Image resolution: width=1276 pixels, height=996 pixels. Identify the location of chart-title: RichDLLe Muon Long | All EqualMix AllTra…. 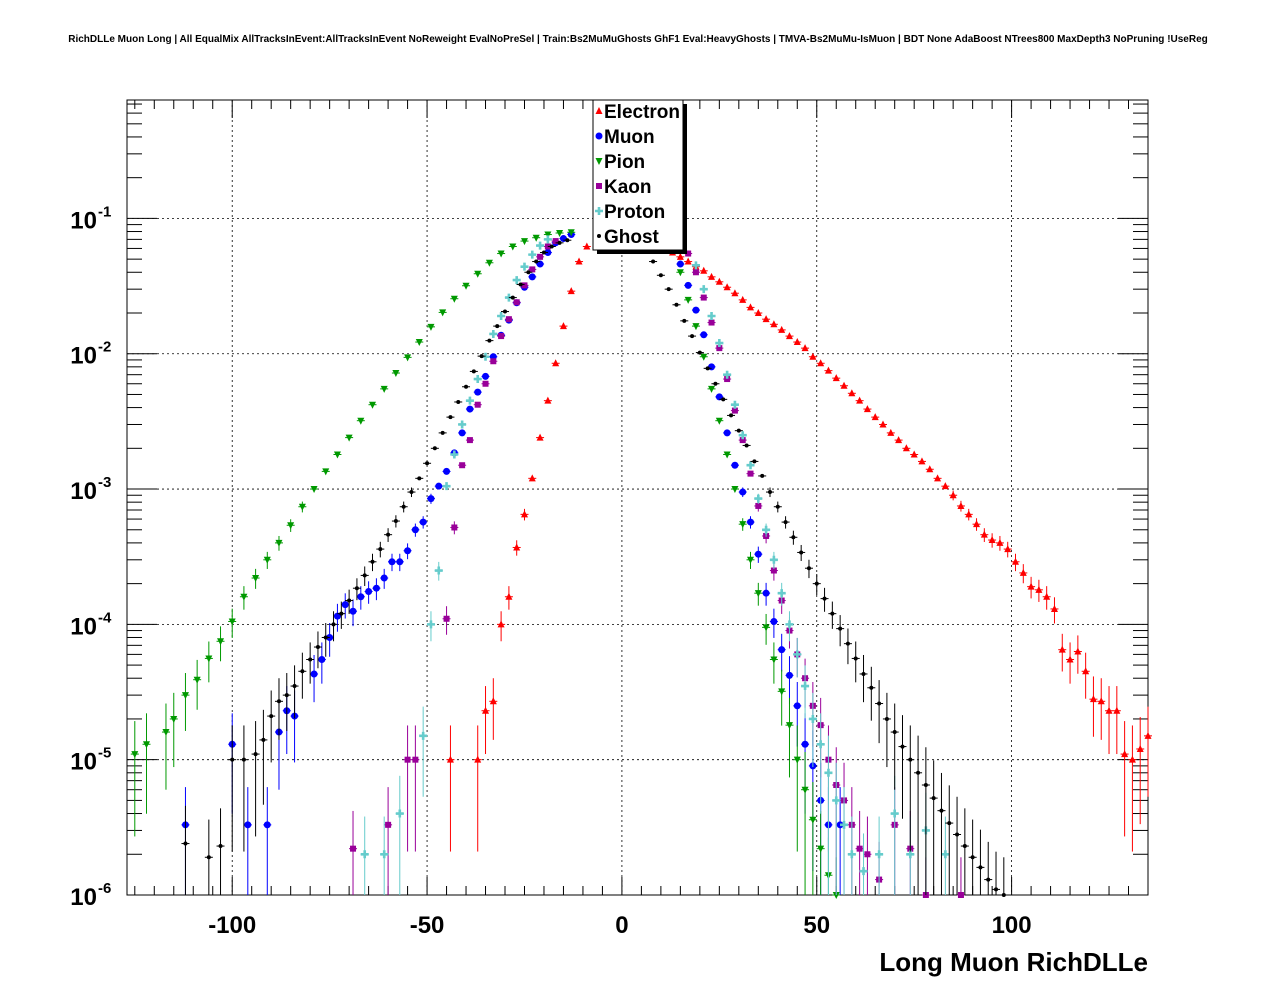
(638, 39).